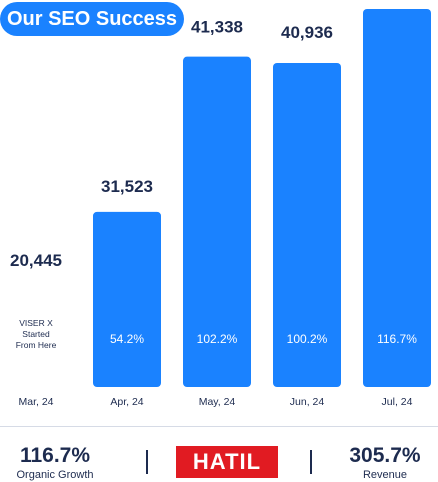 The image size is (438, 482). I want to click on baseline-note-line: VISER X, so click(36, 323).